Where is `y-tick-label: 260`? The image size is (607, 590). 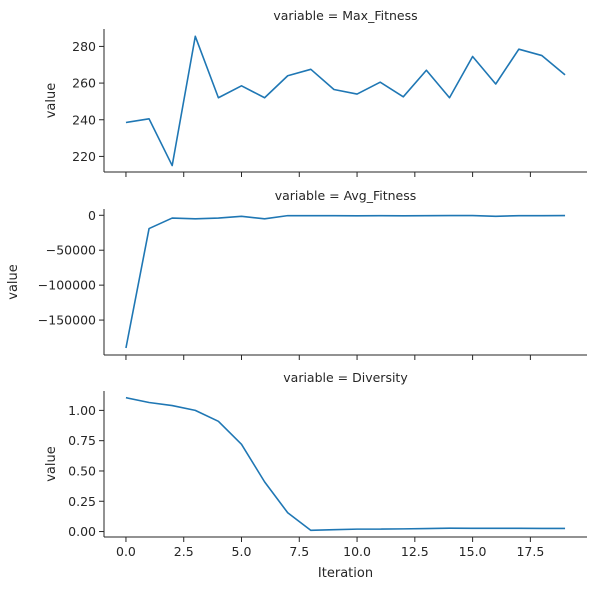 y-tick-label: 260 is located at coordinates (84, 83).